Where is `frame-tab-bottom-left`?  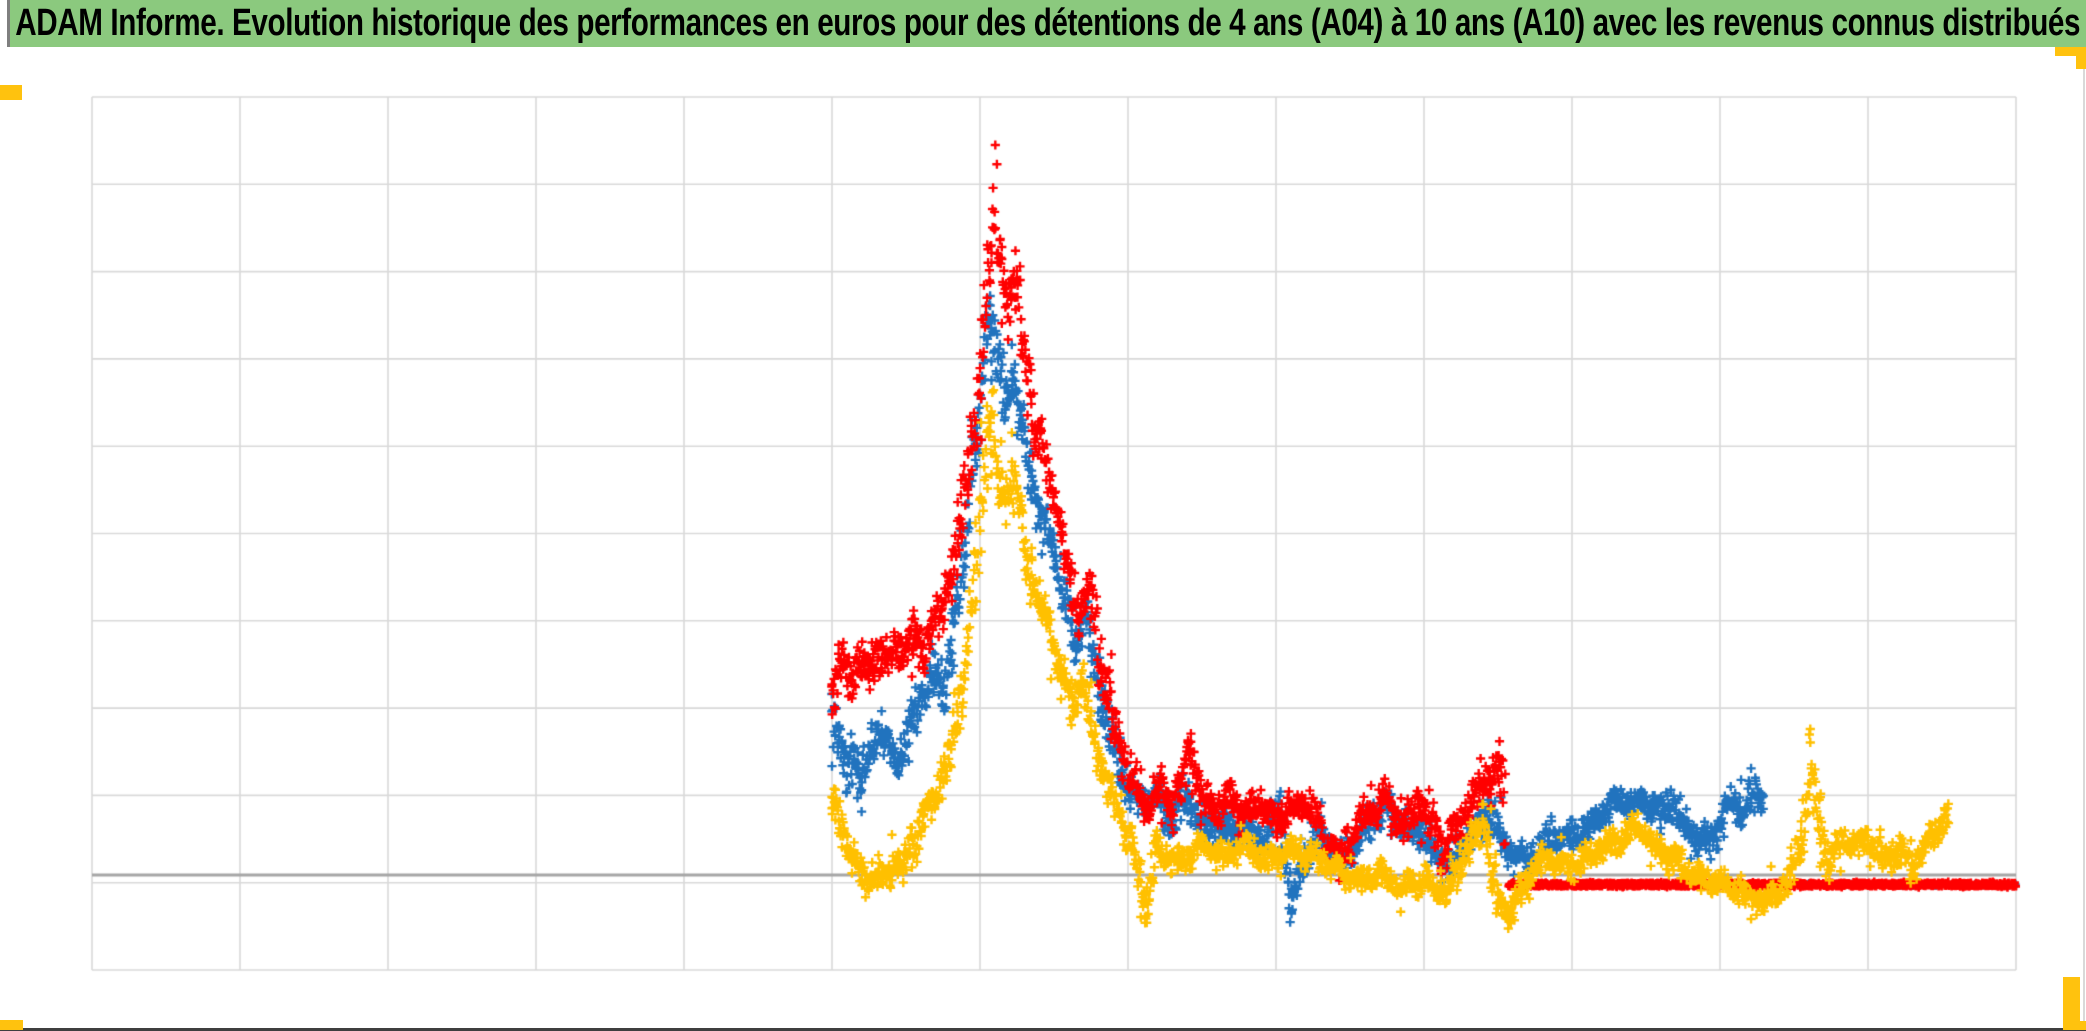
frame-tab-bottom-left is located at coordinates (11, 1025).